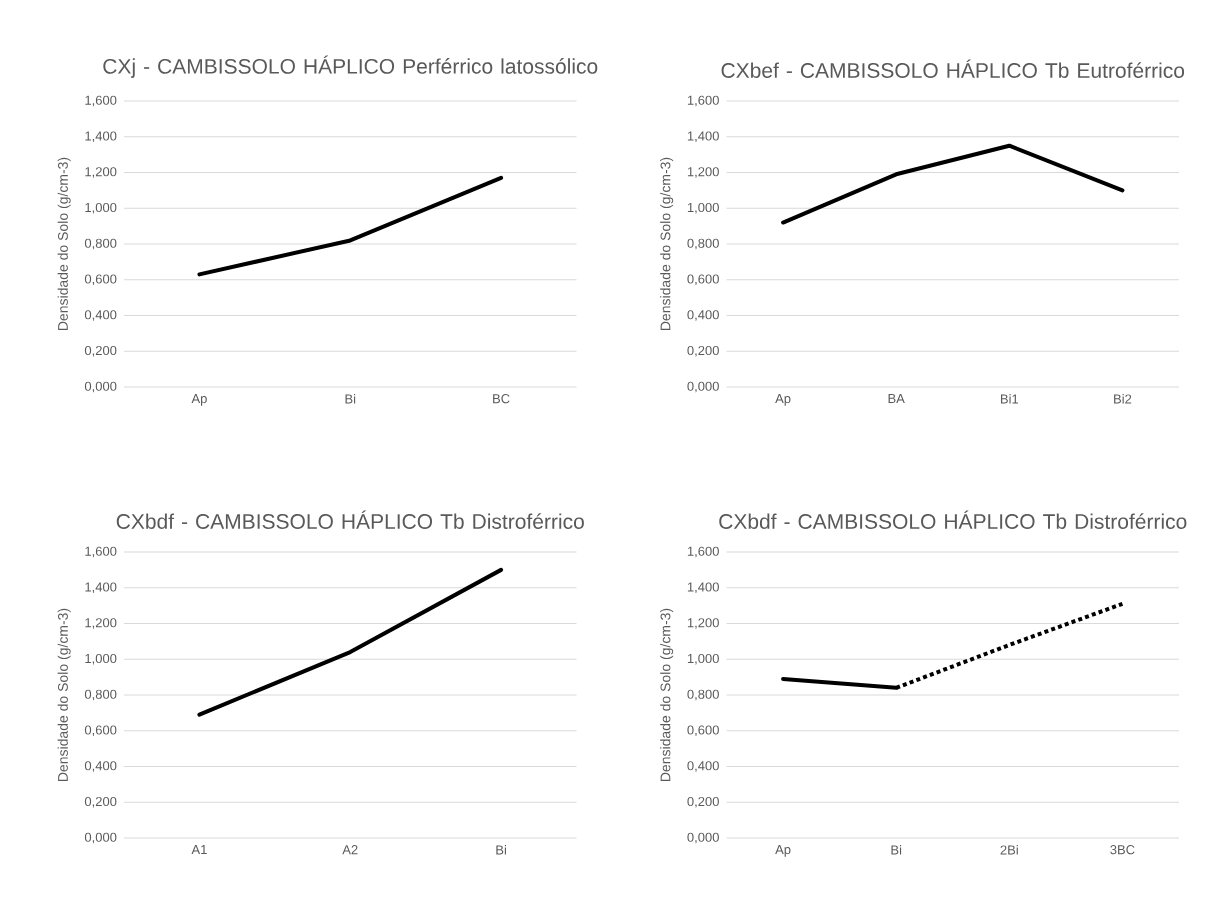  I want to click on x-tick-label: BA, so click(896, 399).